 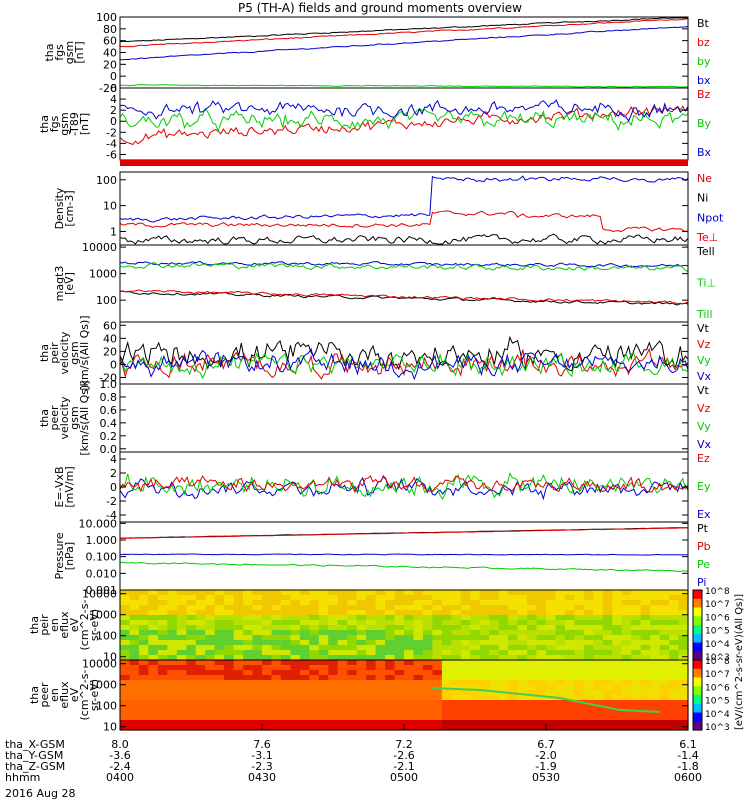 I want to click on y-tick-label: 1, so click(x=113, y=232).